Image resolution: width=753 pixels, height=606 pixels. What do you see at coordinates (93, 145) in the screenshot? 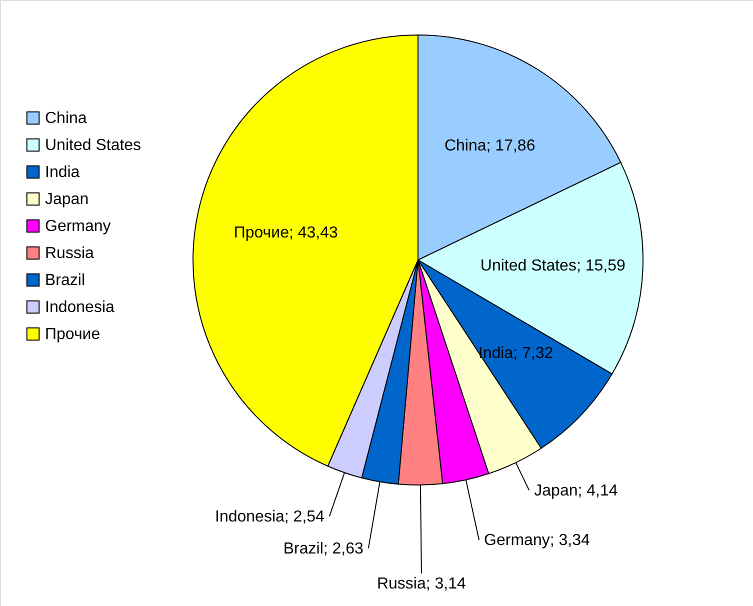
I see `legend-label: United States` at bounding box center [93, 145].